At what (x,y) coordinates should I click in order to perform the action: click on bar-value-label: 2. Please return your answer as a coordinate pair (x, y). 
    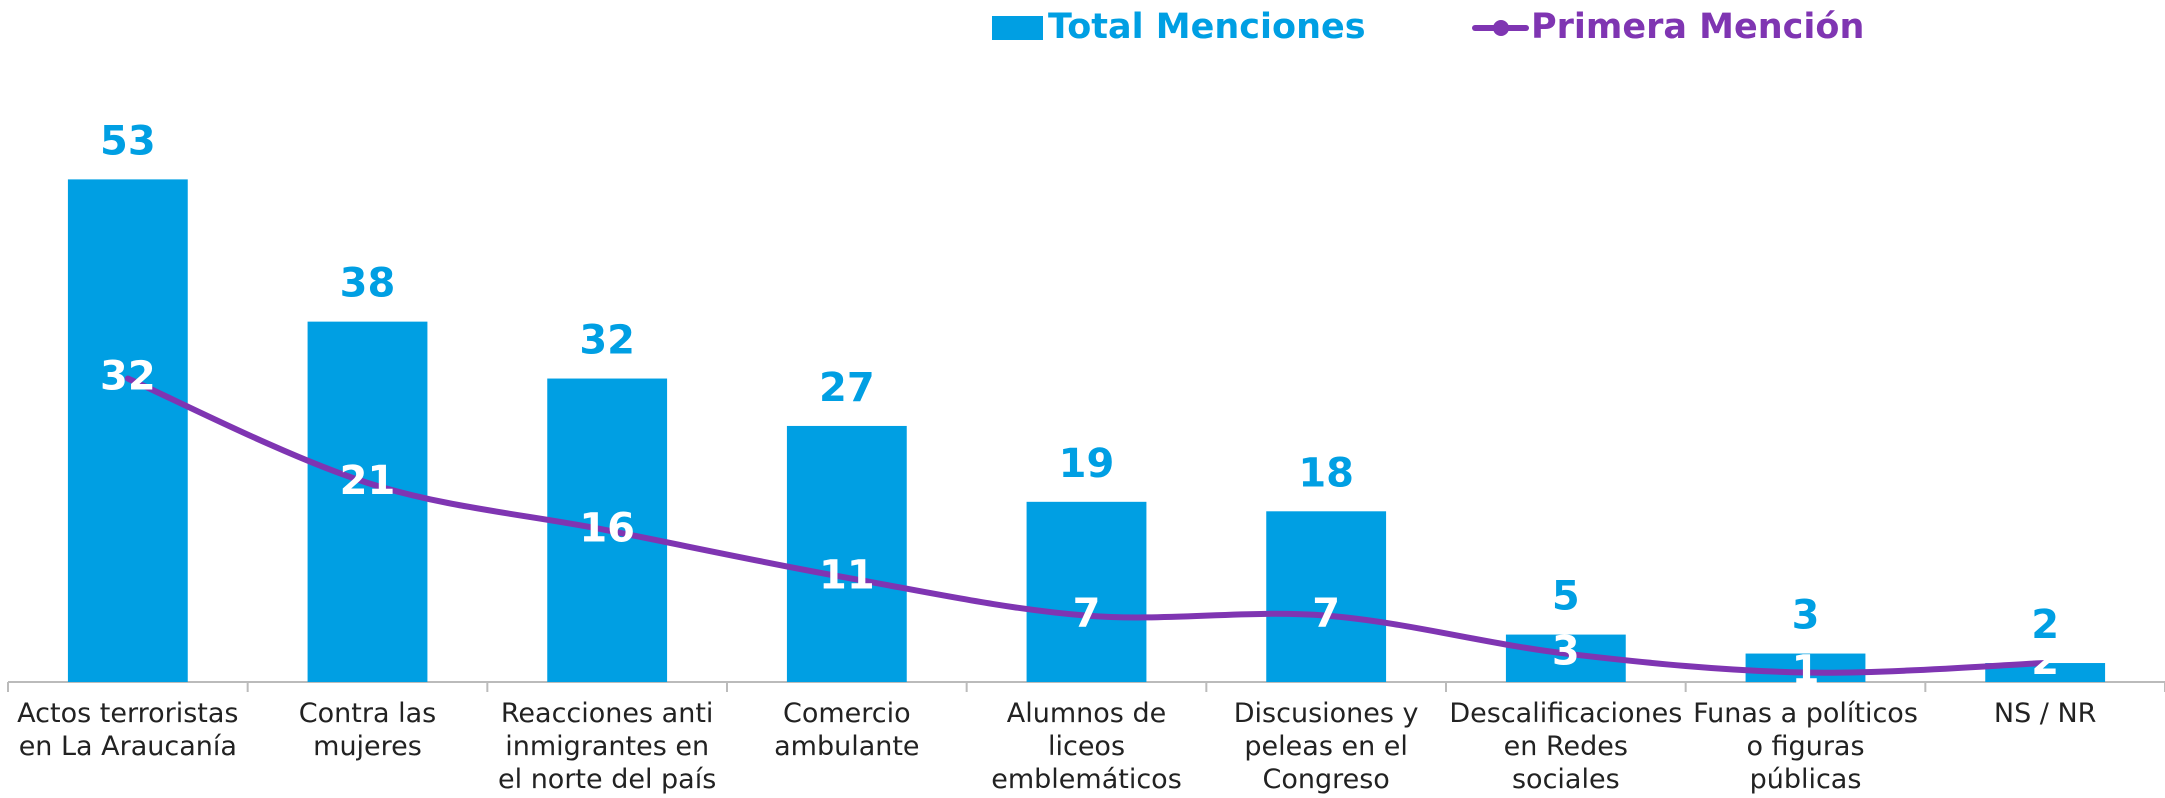
    Looking at the image, I should click on (2045, 625).